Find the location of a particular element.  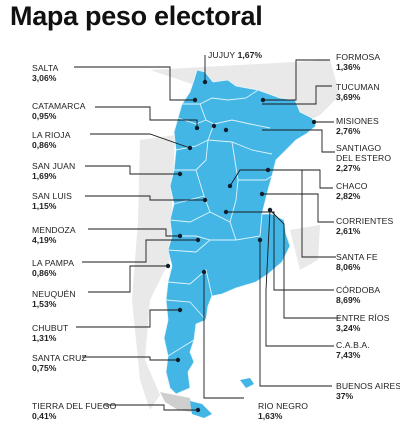

label-catamarca-pct: 0,95% is located at coordinates (44, 116).